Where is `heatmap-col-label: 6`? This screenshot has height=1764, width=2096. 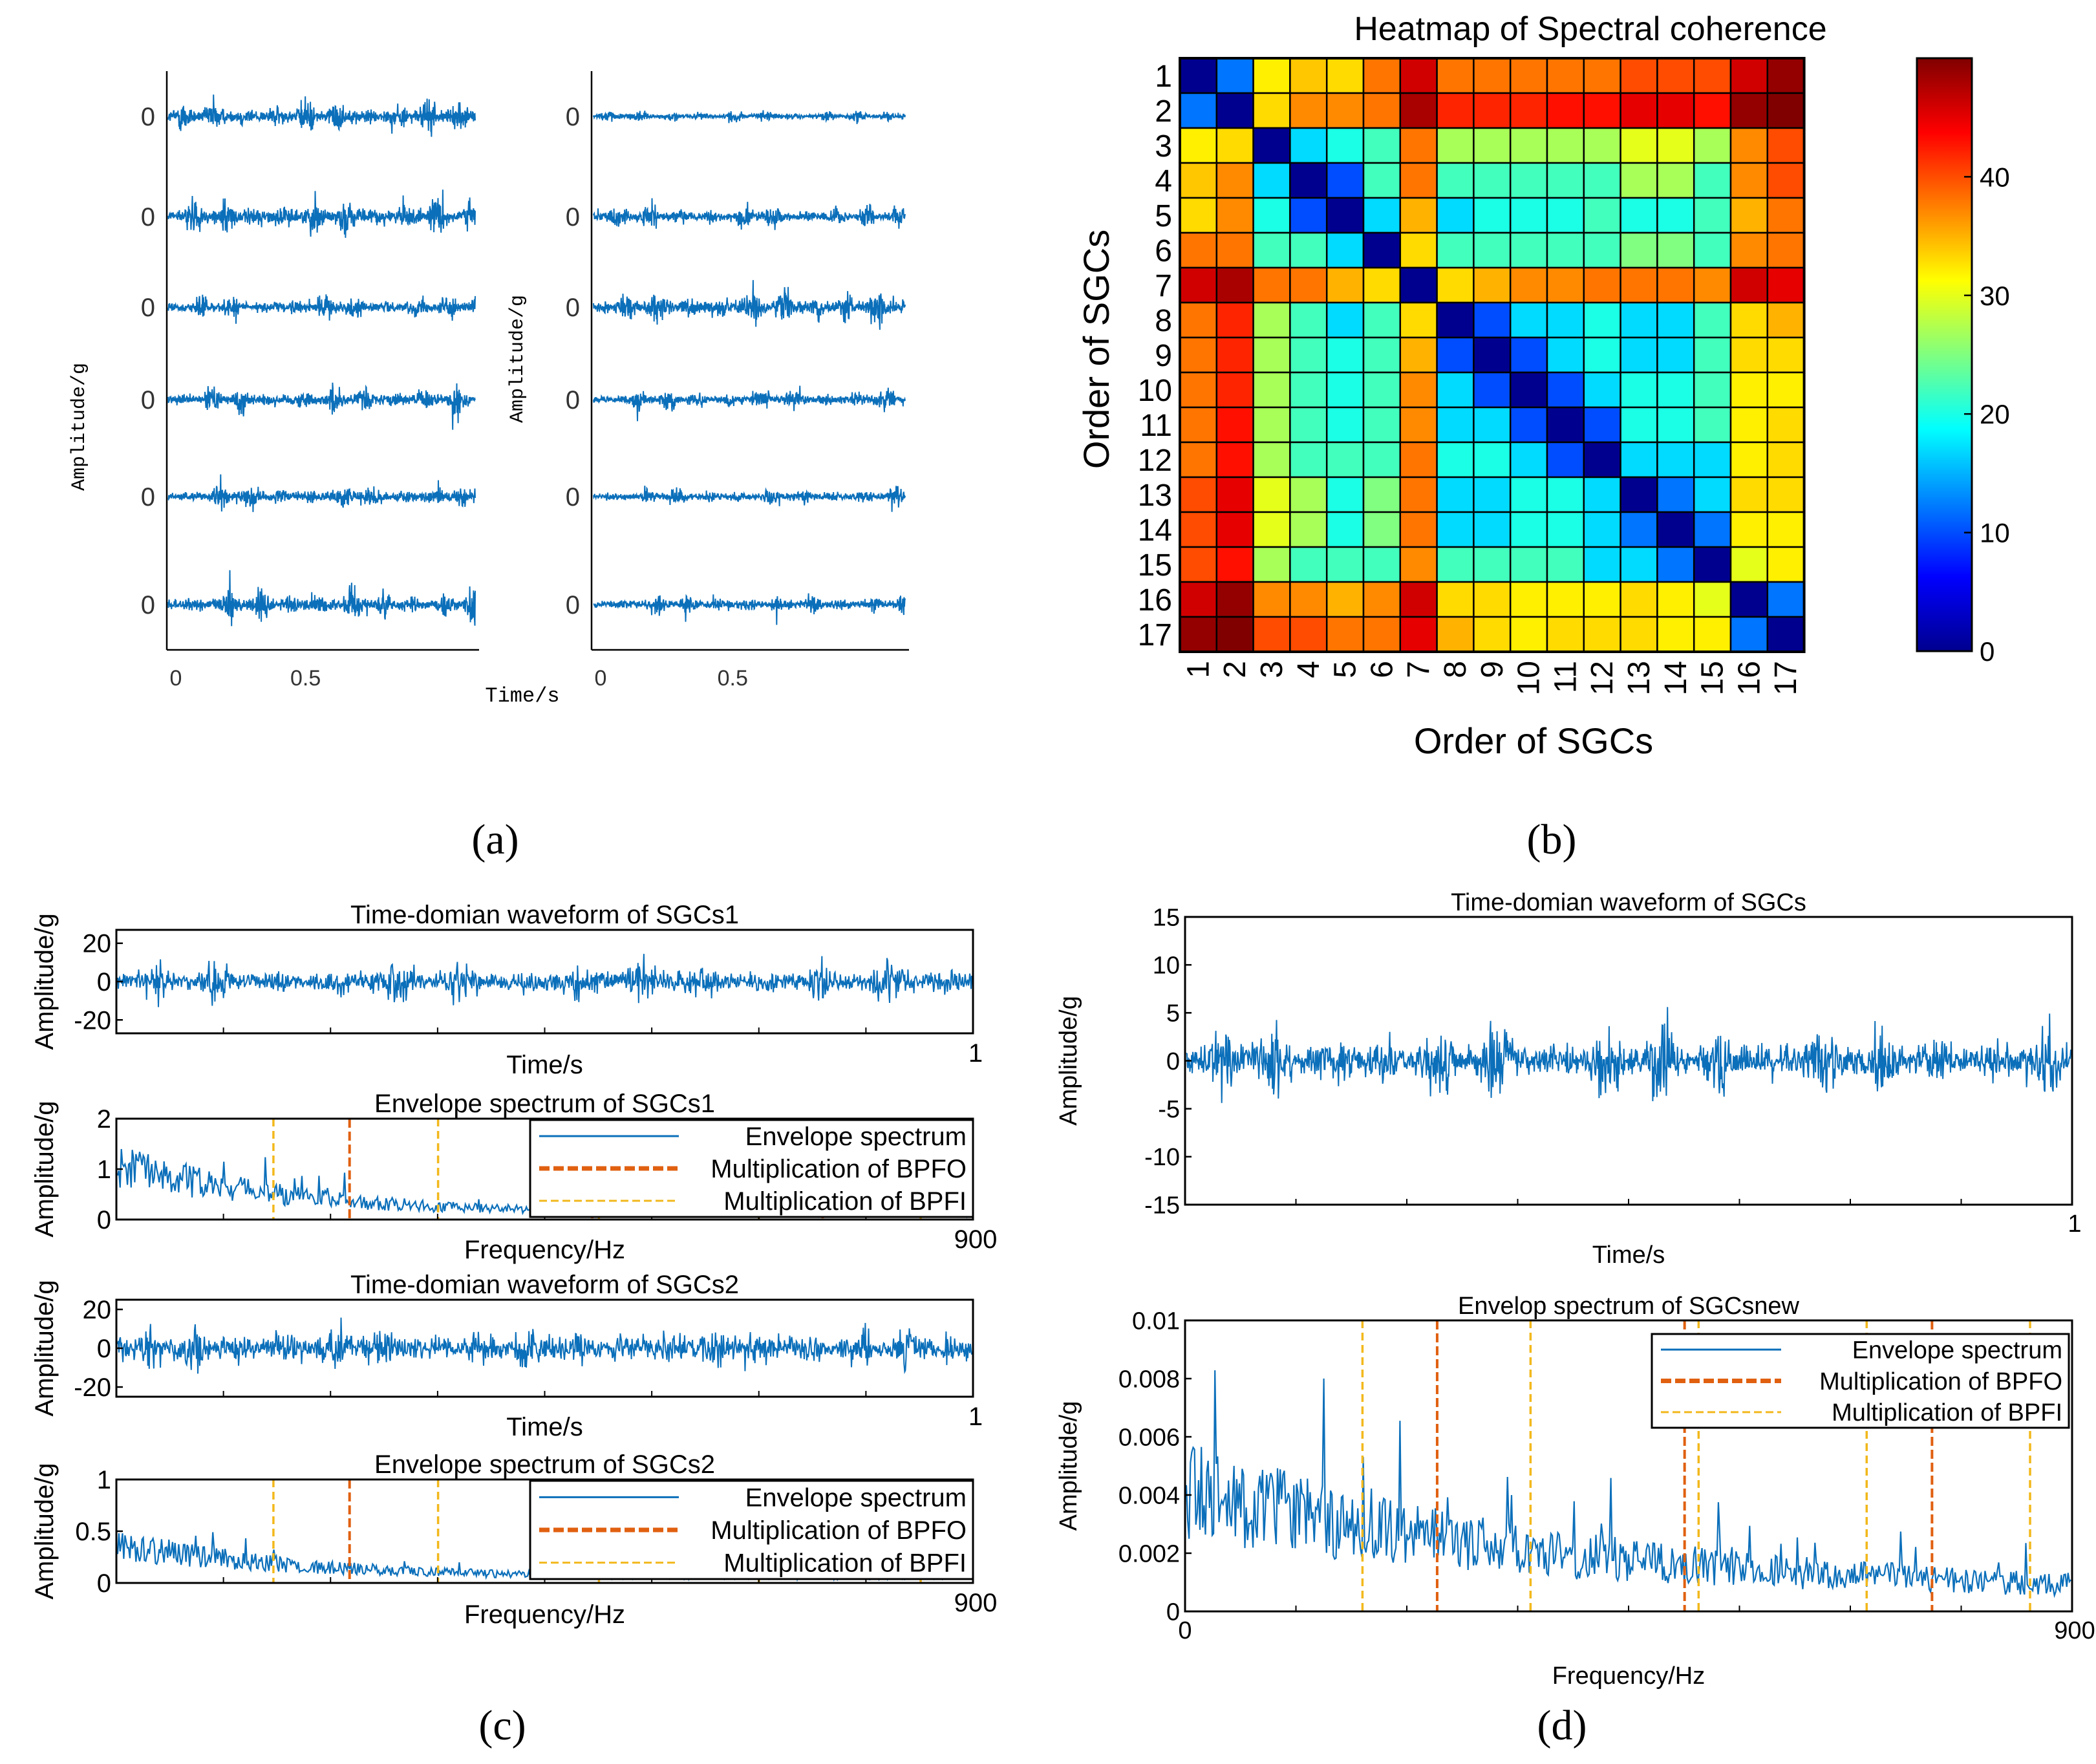 heatmap-col-label: 6 is located at coordinates (1382, 670).